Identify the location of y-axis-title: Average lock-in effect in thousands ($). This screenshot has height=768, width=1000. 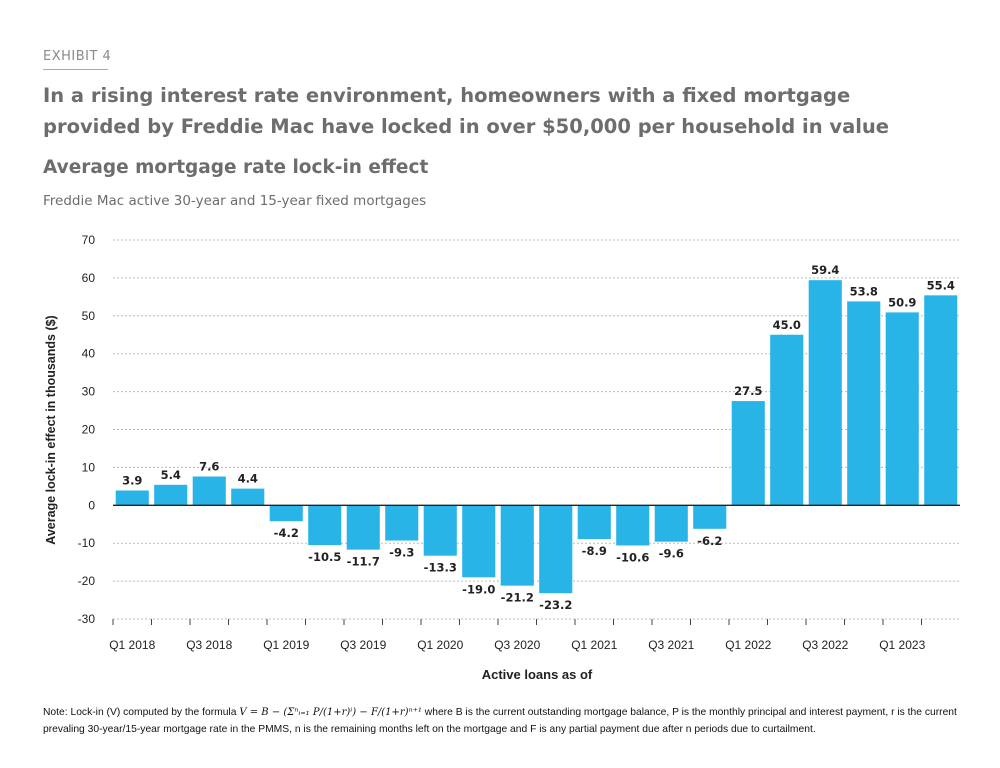
(51, 429).